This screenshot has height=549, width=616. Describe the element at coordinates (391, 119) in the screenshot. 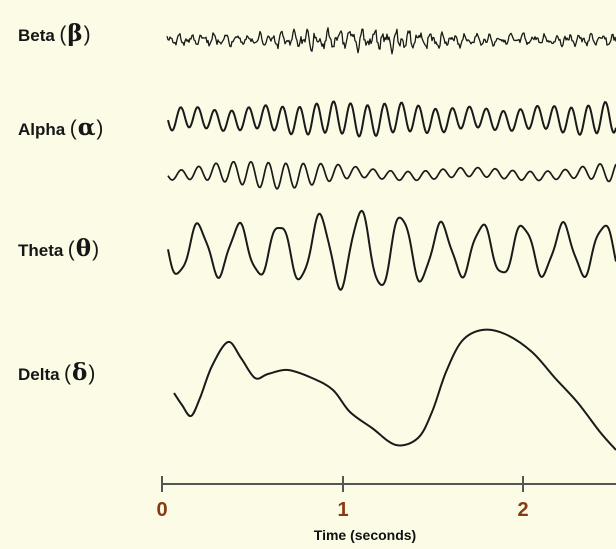

I see `alpha-wave-upper` at that location.